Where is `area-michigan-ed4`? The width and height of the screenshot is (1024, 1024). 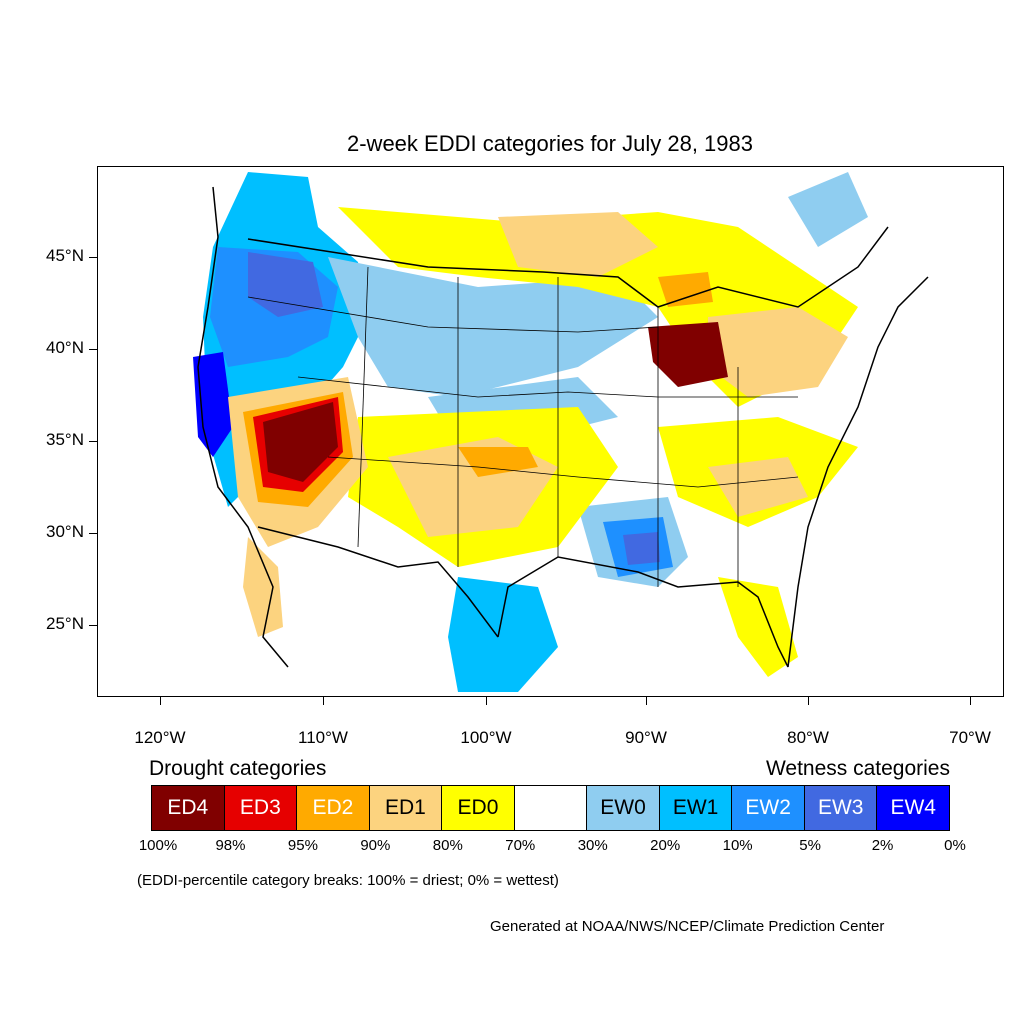 area-michigan-ed4 is located at coordinates (688, 354).